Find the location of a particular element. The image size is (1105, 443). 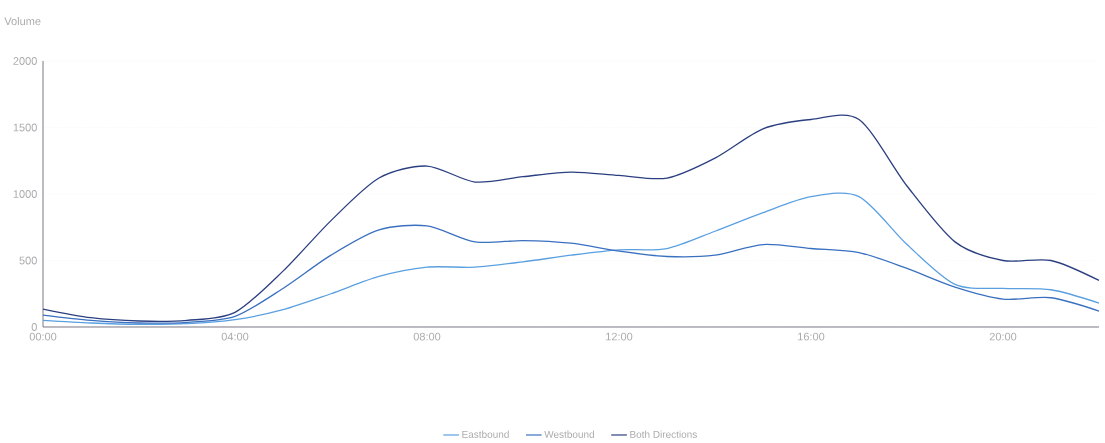

y-tick-label: 0 is located at coordinates (34, 326).